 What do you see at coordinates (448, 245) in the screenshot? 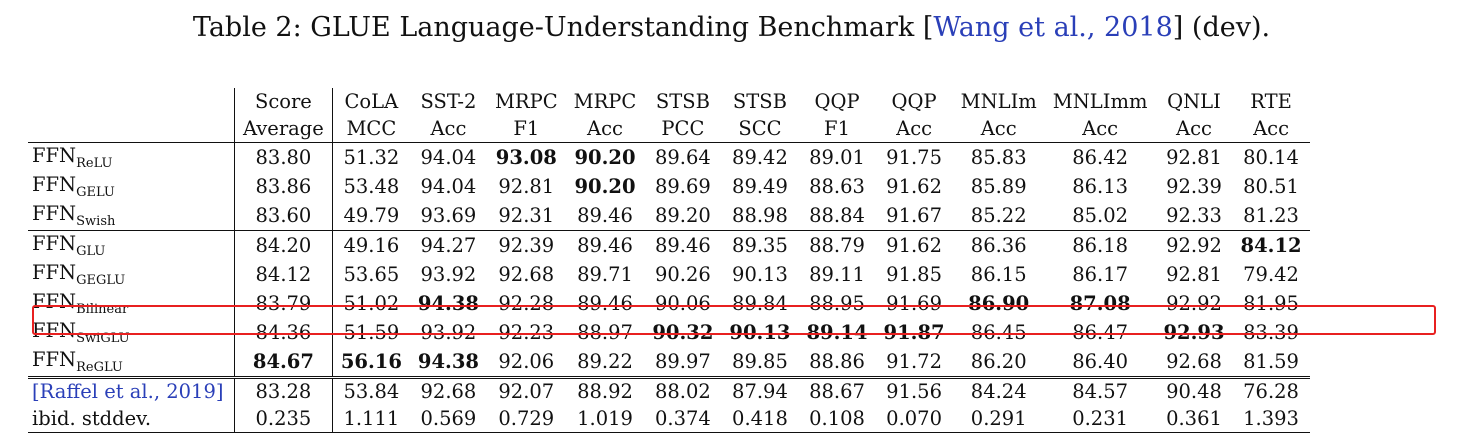
I see `table-cell: 94.27` at bounding box center [448, 245].